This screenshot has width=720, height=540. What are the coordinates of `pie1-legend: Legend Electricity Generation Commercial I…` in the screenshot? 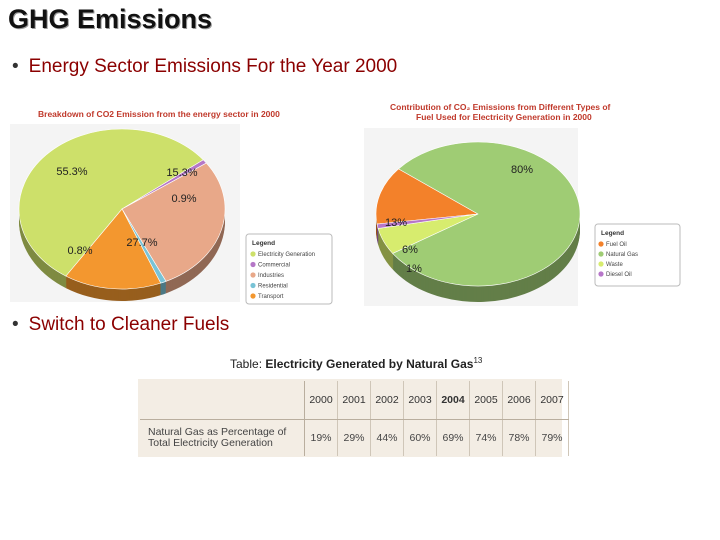 It's located at (289, 269).